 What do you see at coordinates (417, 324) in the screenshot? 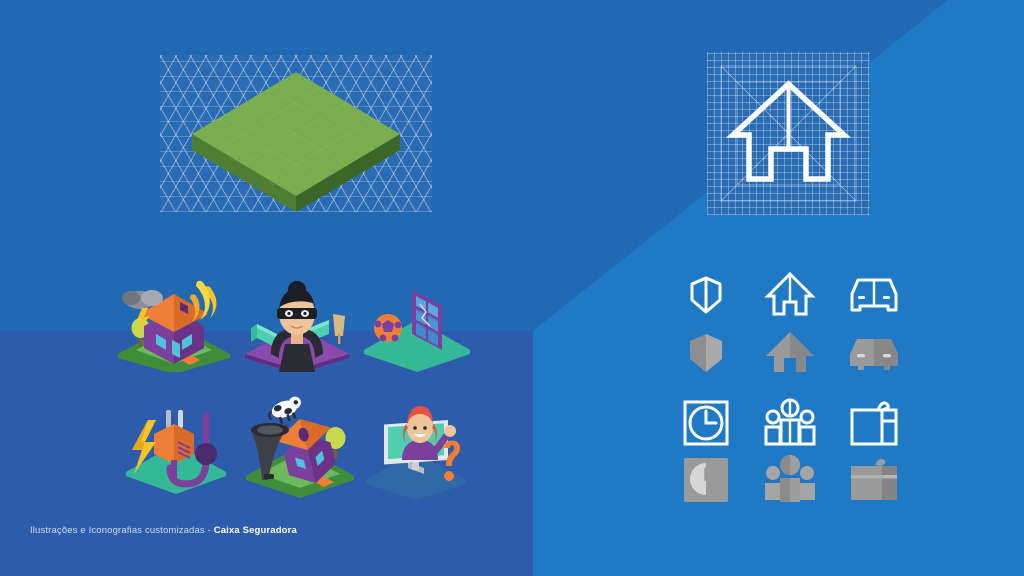
I see `illustration-broken-window` at bounding box center [417, 324].